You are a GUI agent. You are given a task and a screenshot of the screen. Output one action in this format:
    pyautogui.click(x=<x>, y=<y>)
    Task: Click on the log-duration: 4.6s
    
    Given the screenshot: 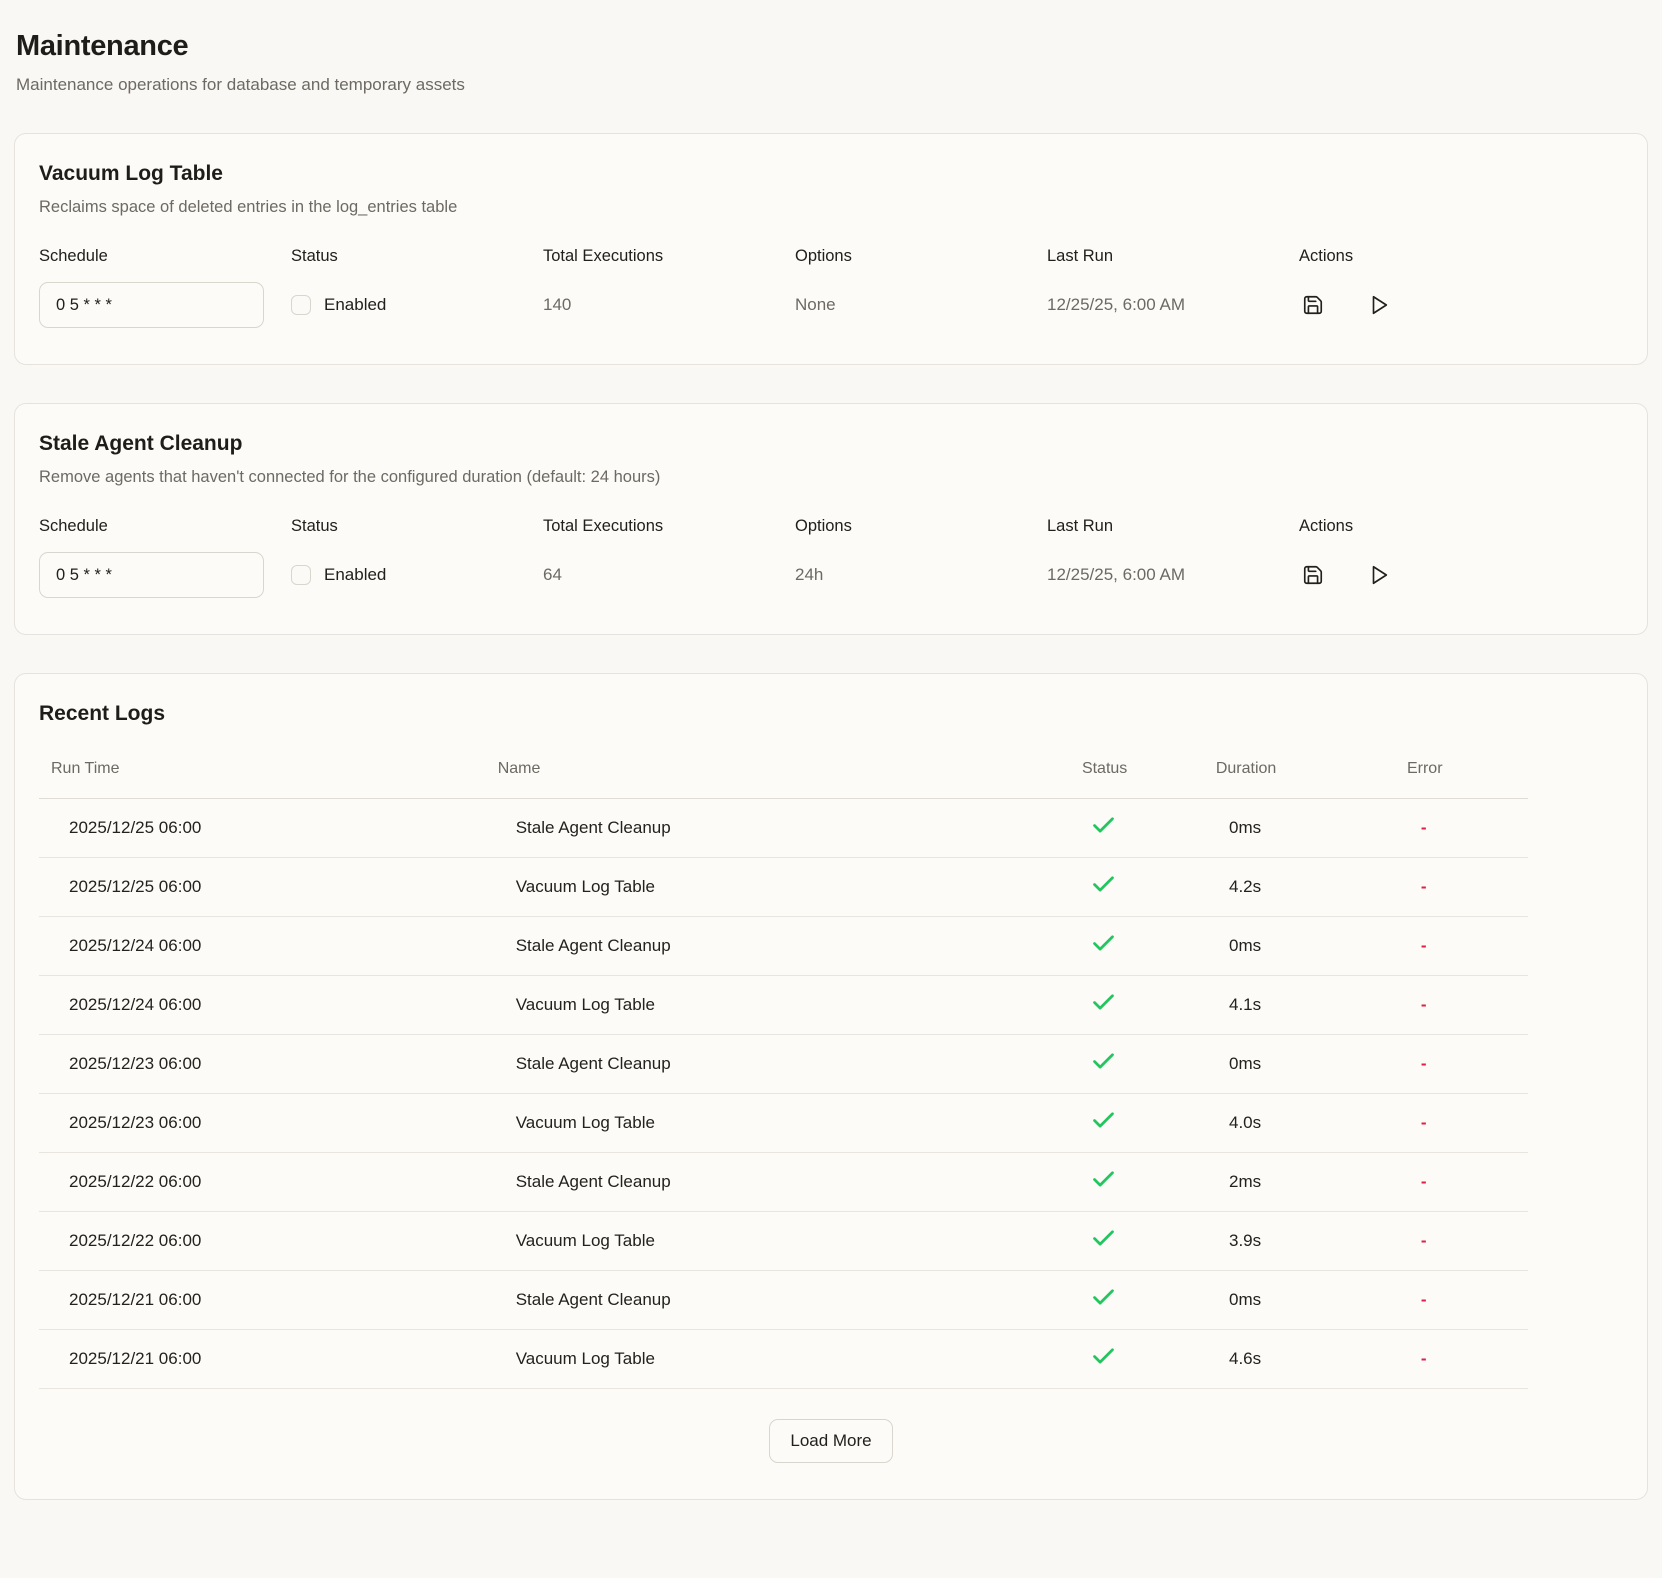 What is the action you would take?
    pyautogui.click(x=1245, y=1359)
    